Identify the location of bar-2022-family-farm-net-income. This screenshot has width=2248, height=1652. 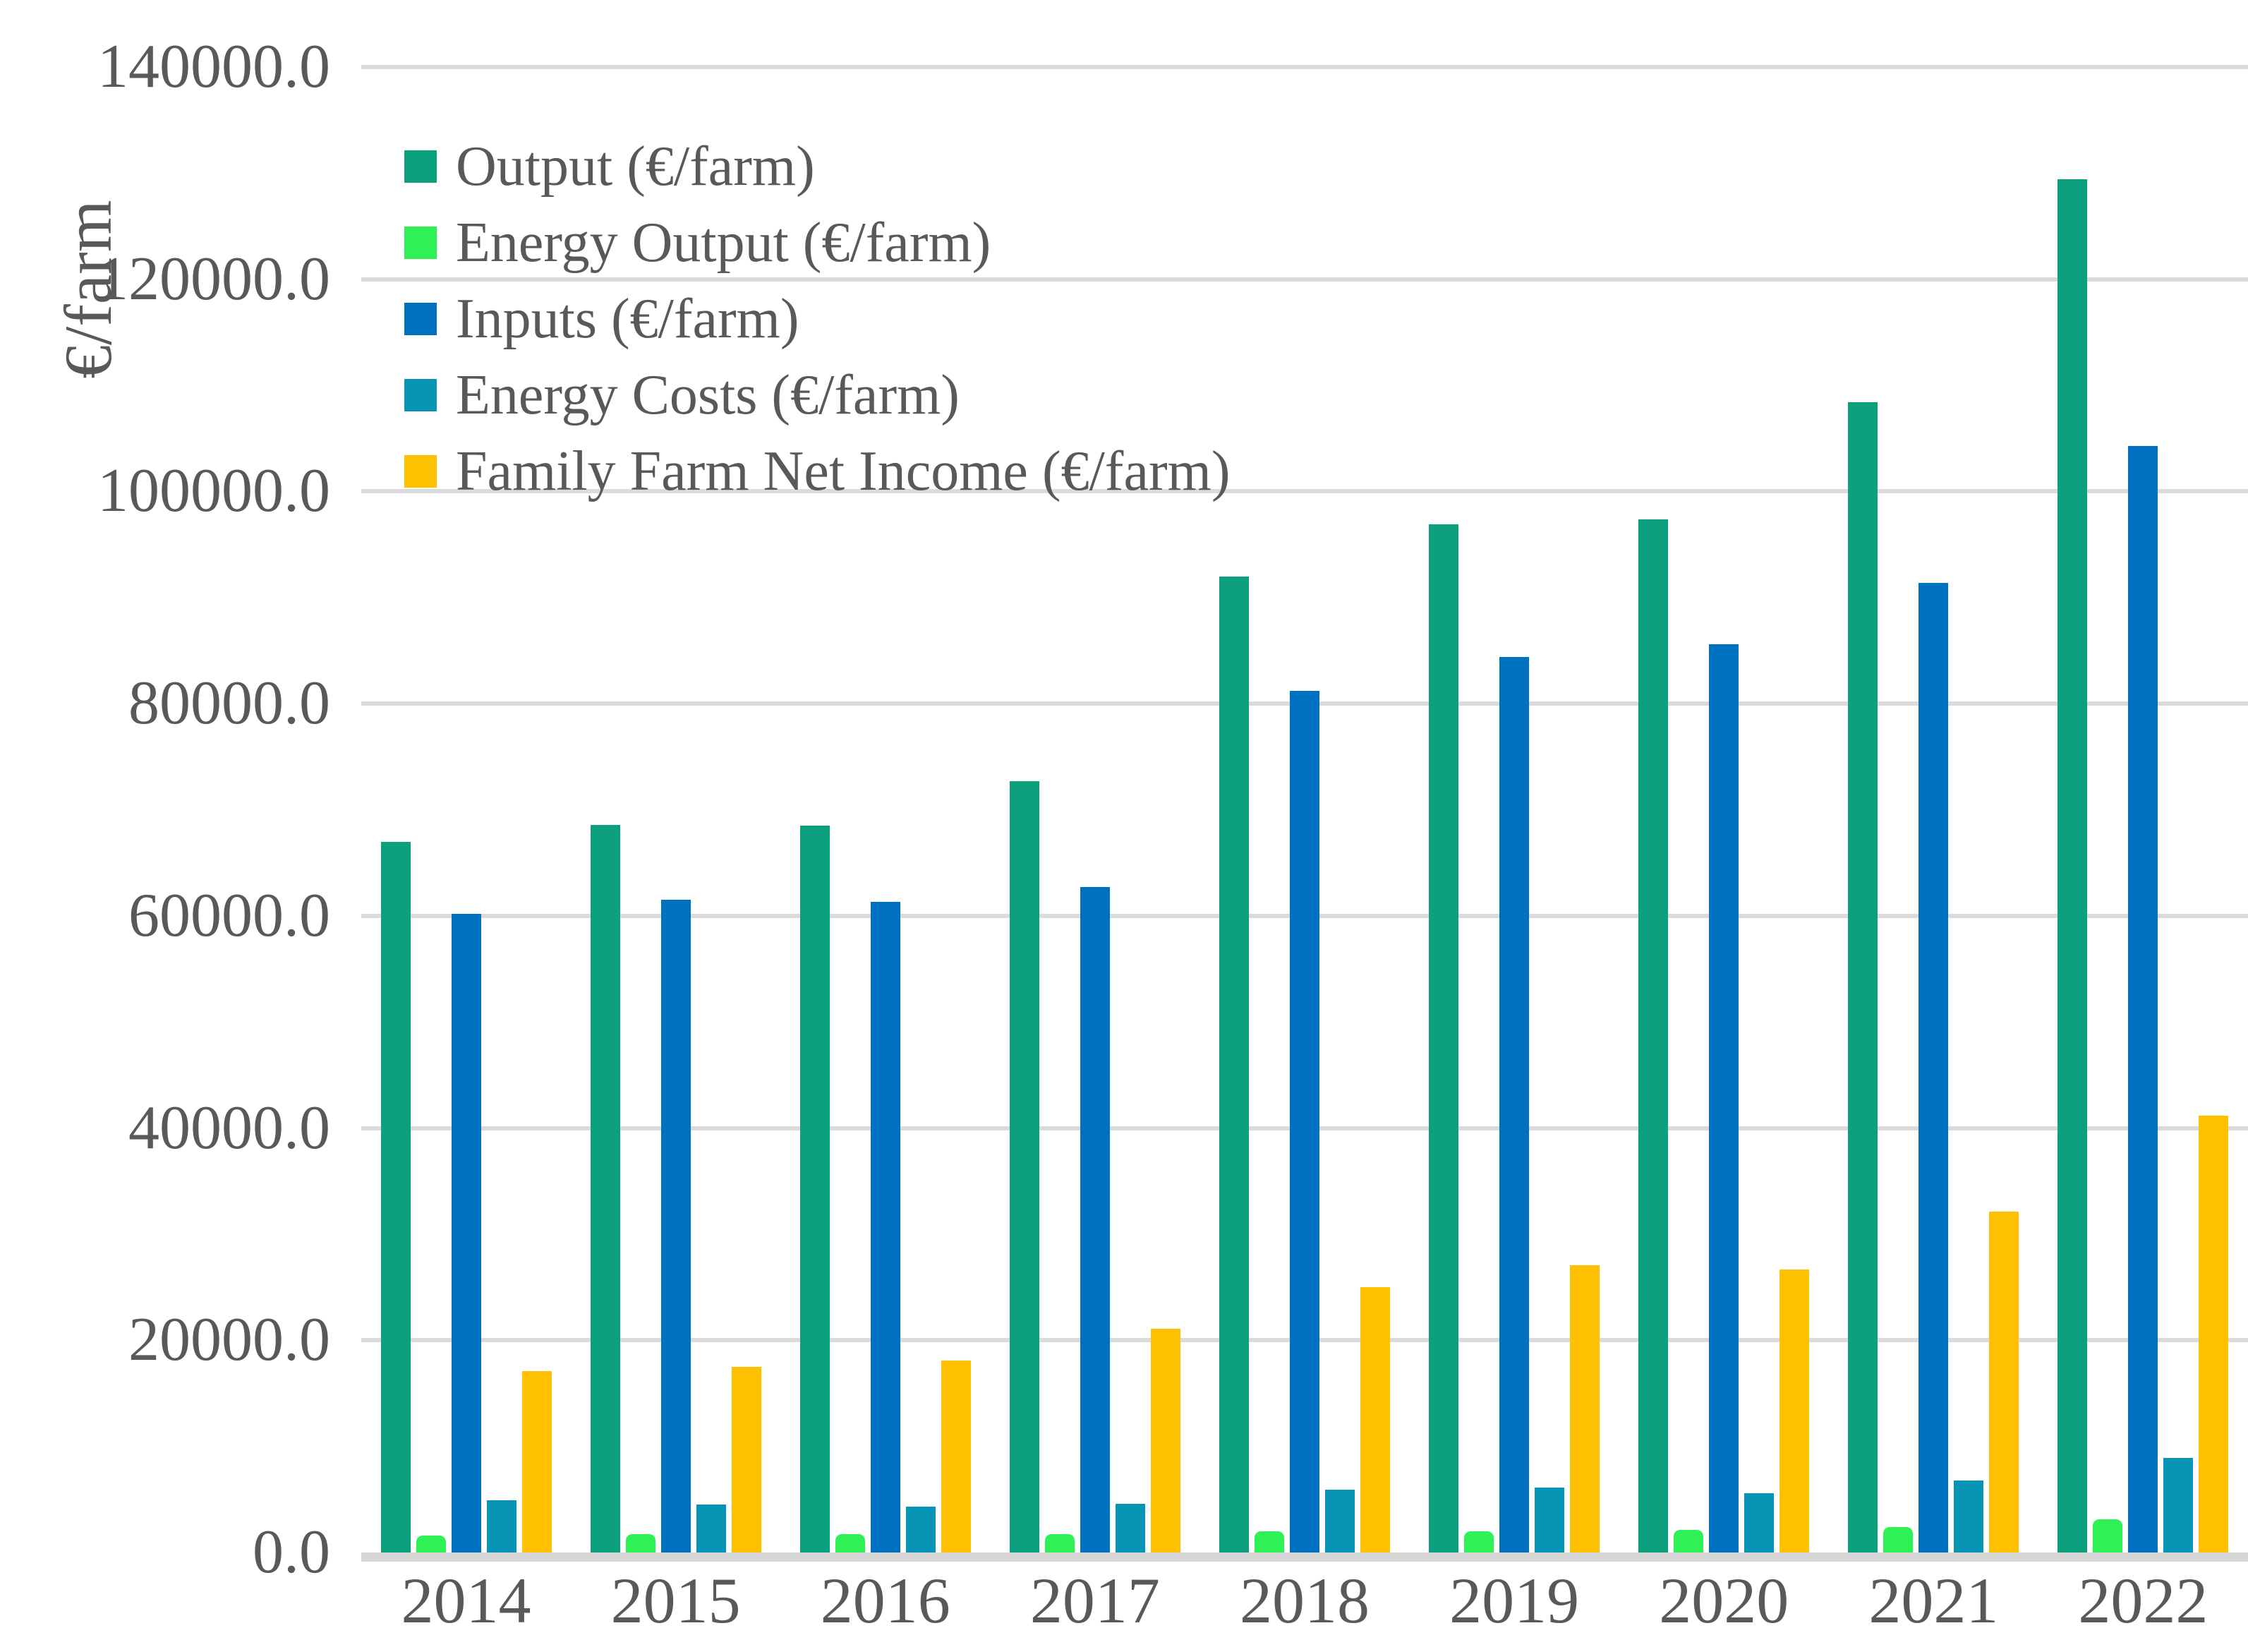
(2214, 1333).